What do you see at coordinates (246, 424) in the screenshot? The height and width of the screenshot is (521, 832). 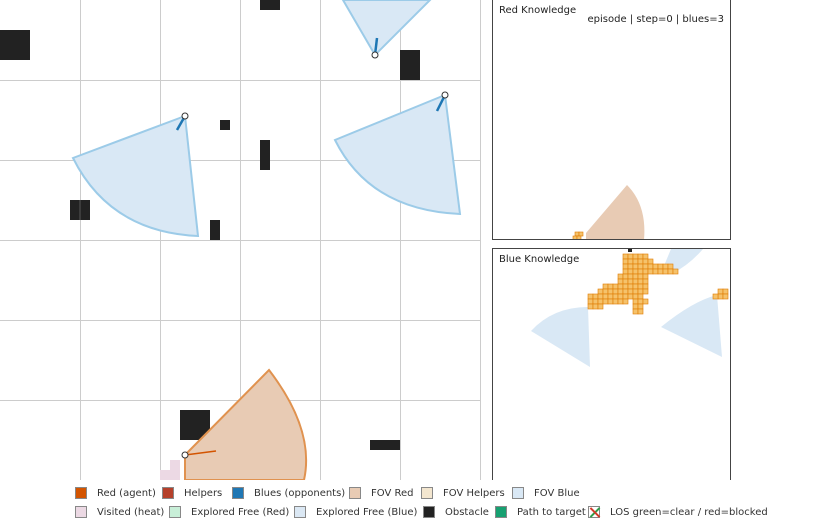 I see `red-fov` at bounding box center [246, 424].